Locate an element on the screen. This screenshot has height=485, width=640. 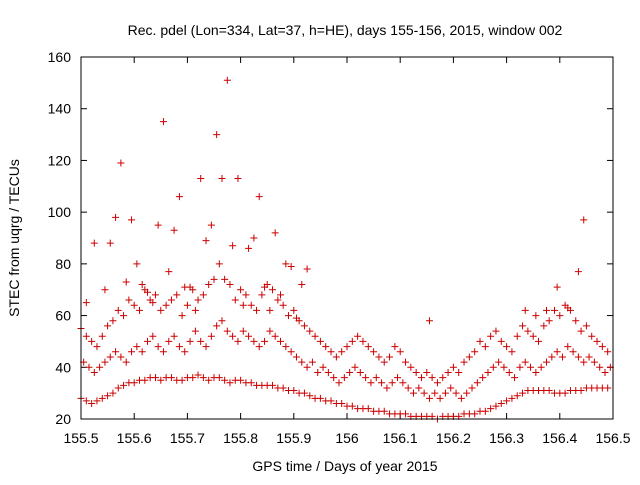
x-tick-label: 156.5 is located at coordinates (612, 438).